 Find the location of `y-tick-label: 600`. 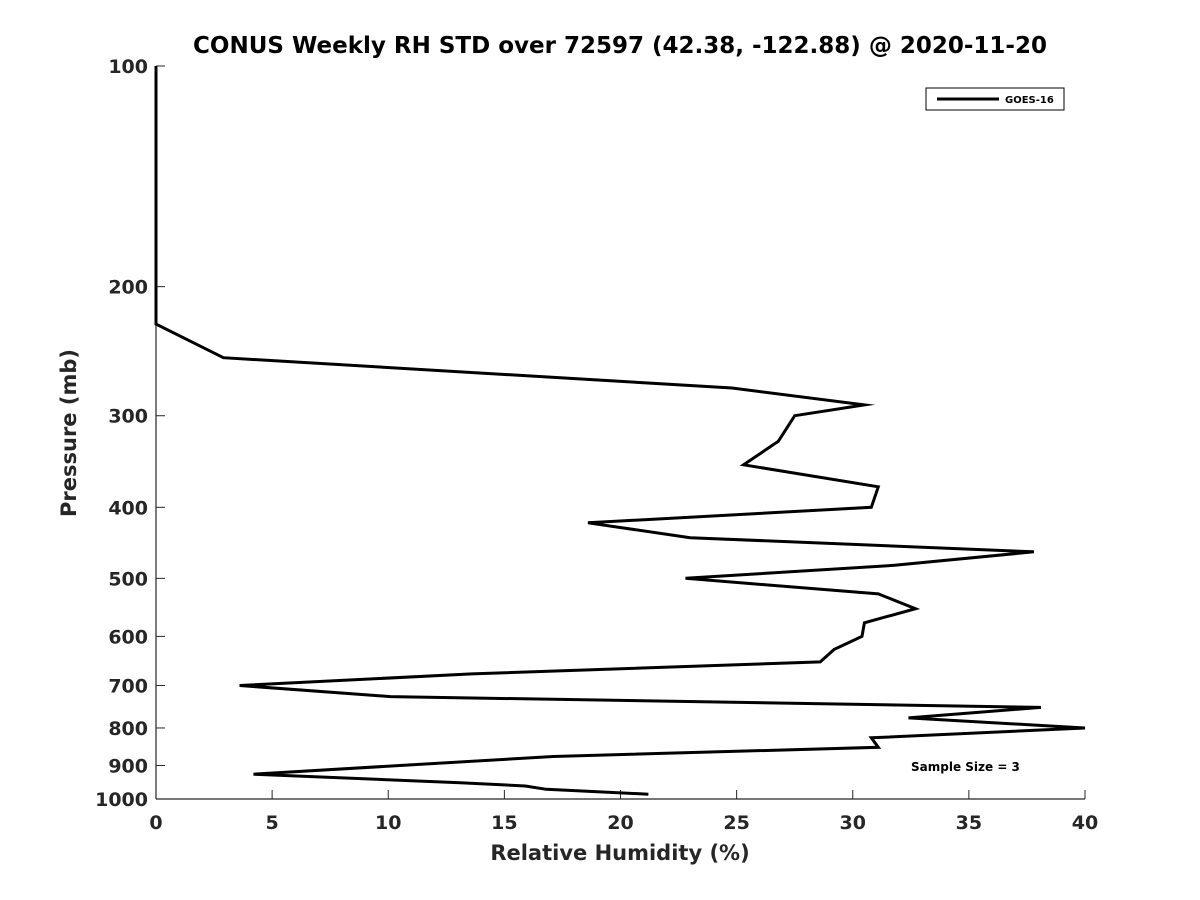

y-tick-label: 600 is located at coordinates (128, 637).